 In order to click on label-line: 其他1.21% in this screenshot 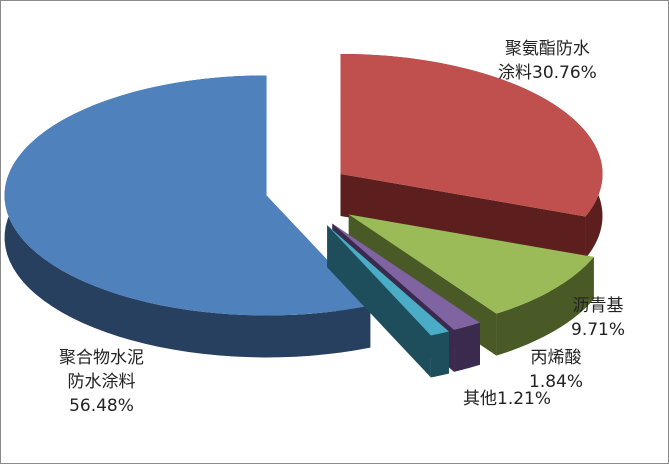, I will do `click(507, 399)`.